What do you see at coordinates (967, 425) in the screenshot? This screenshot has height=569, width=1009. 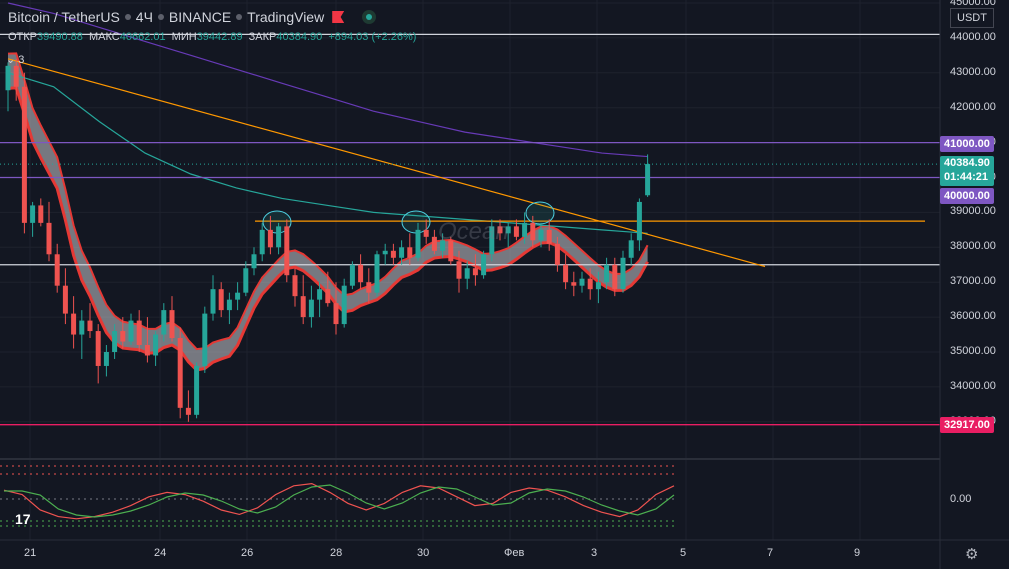 I see `support-32917-tag: 32917.00` at bounding box center [967, 425].